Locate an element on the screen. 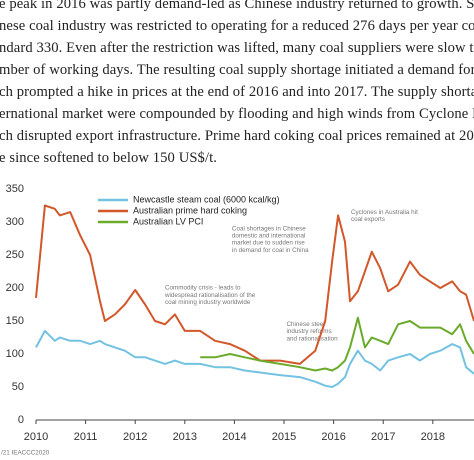 This screenshot has height=460, width=474. x-tick-label: 2017 is located at coordinates (383, 437).